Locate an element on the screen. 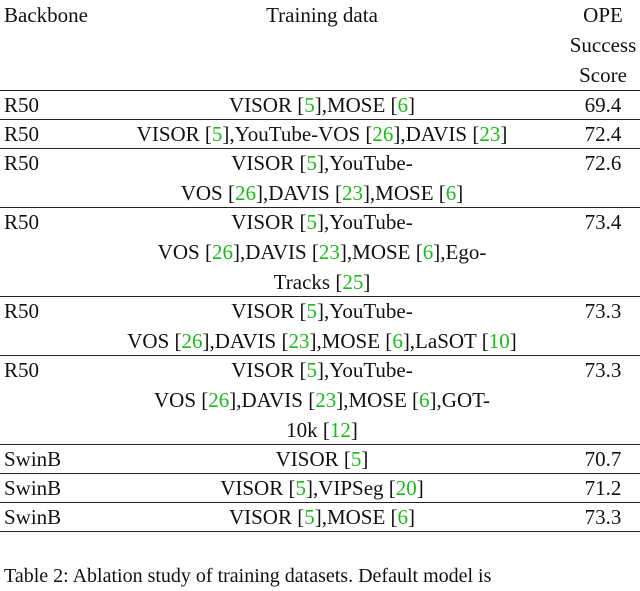  cell-training: Tracks [25] is located at coordinates (322, 282).